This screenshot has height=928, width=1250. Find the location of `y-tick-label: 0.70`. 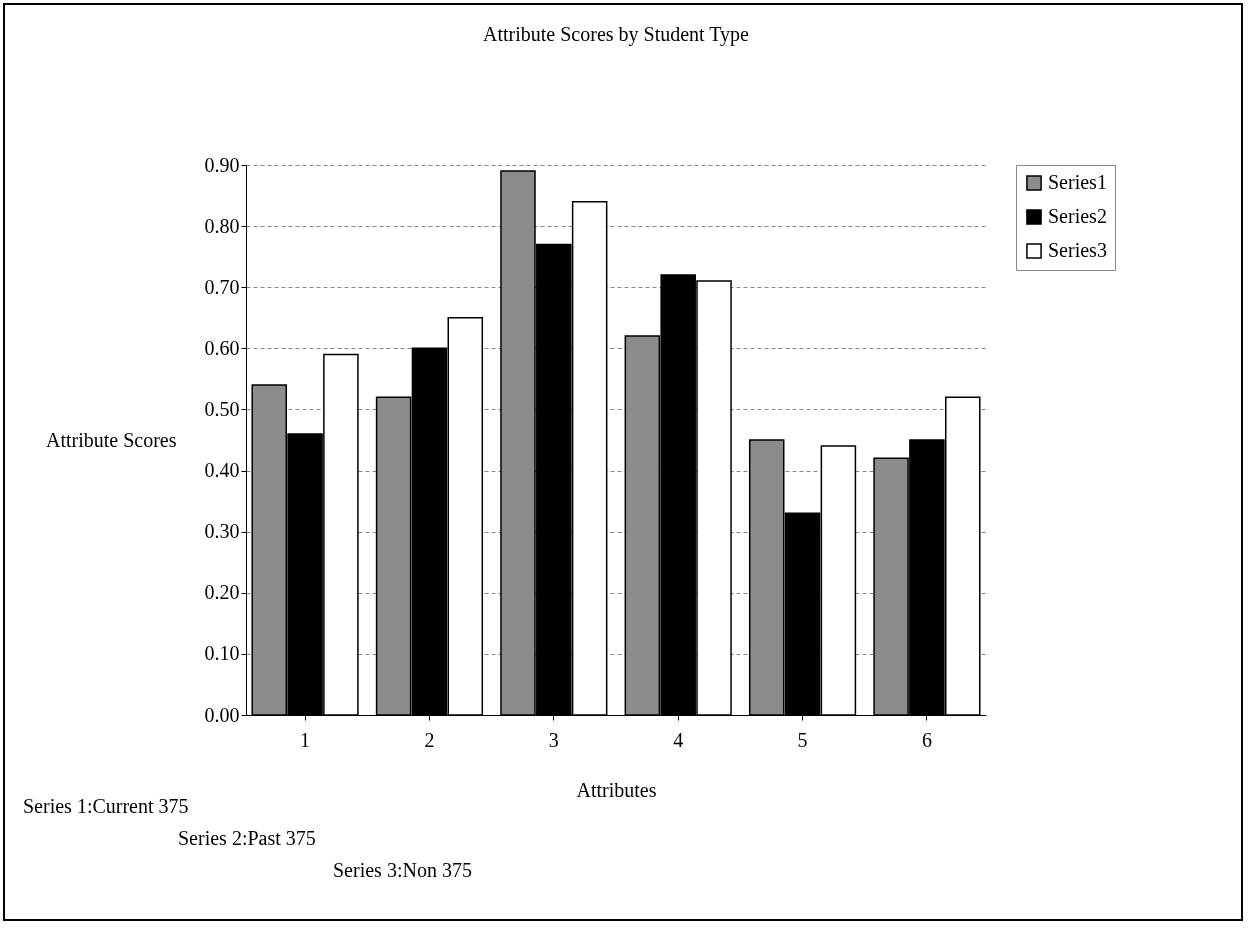

y-tick-label: 0.70 is located at coordinates (222, 286).